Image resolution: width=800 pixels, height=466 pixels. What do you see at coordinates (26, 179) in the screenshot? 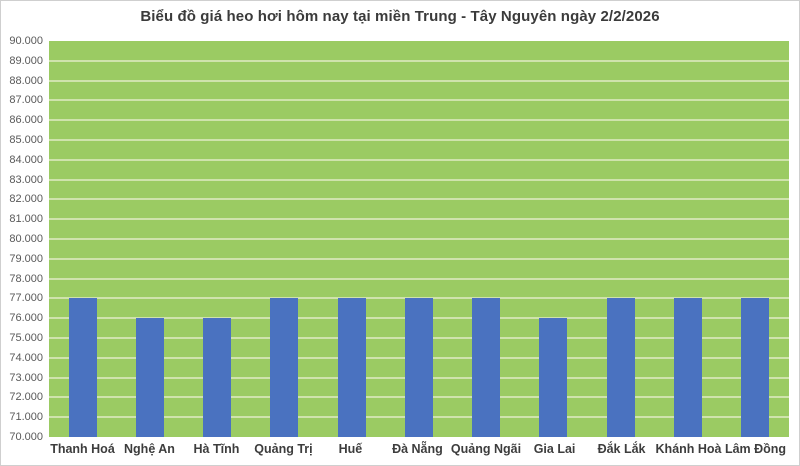
I see `y-axis-label: 83.000` at bounding box center [26, 179].